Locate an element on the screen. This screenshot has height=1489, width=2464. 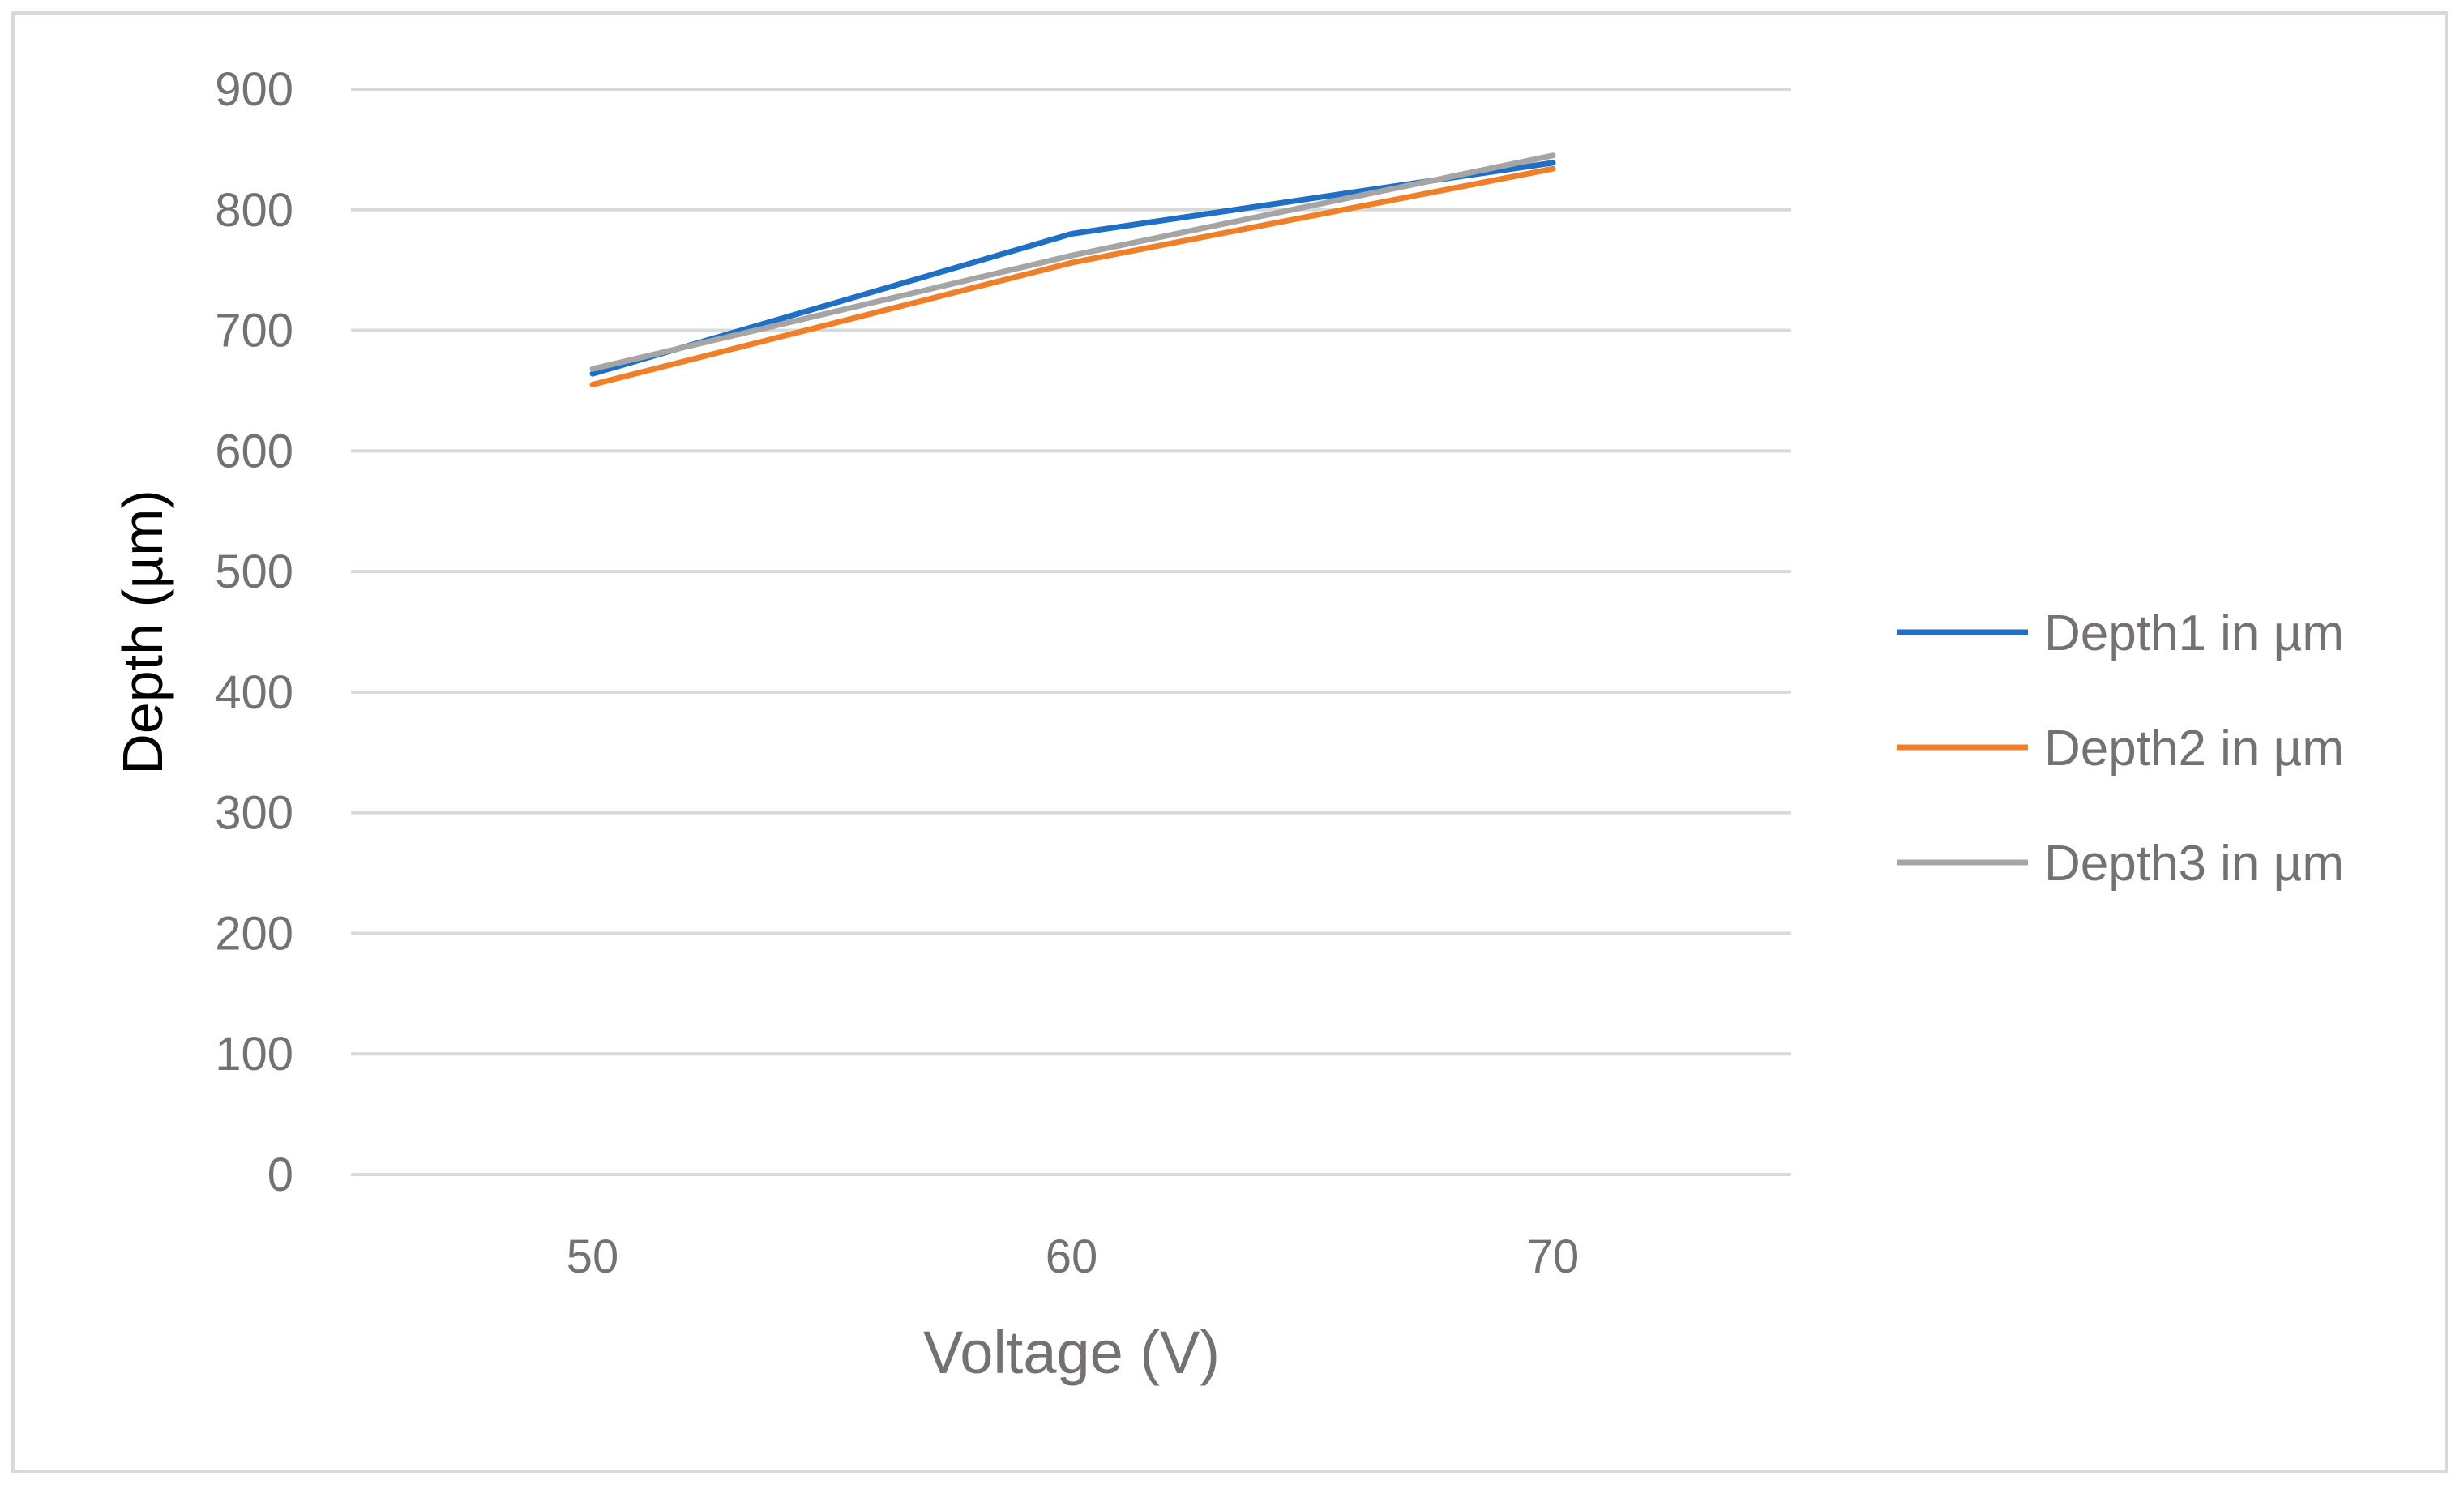
series-lines is located at coordinates (1072, 269).